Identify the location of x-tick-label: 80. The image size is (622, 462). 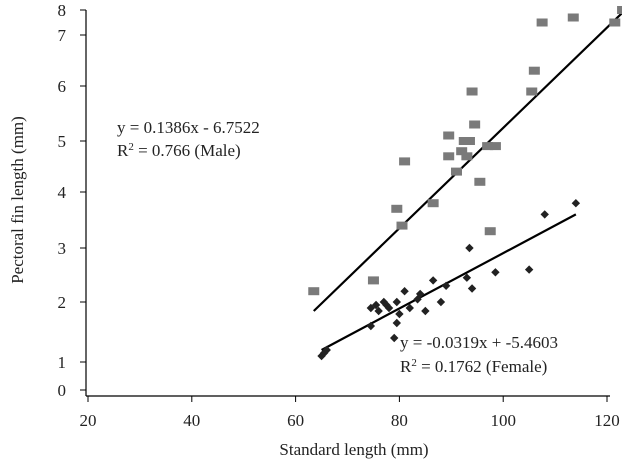
(399, 420).